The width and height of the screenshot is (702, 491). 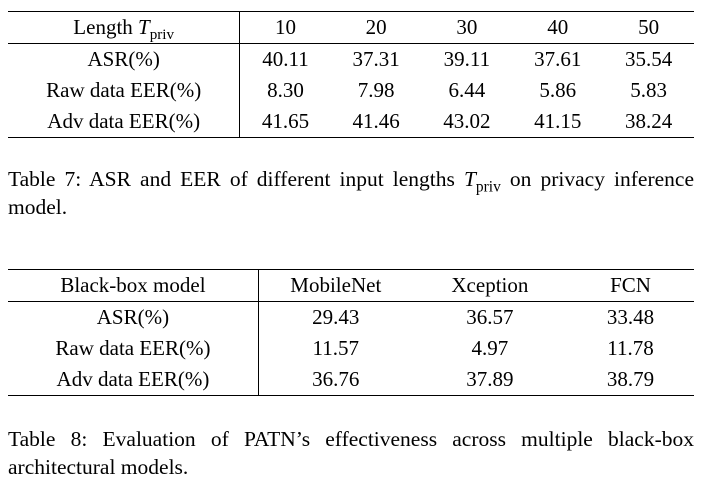 What do you see at coordinates (630, 347) in the screenshot?
I see `table-cell: 11.78` at bounding box center [630, 347].